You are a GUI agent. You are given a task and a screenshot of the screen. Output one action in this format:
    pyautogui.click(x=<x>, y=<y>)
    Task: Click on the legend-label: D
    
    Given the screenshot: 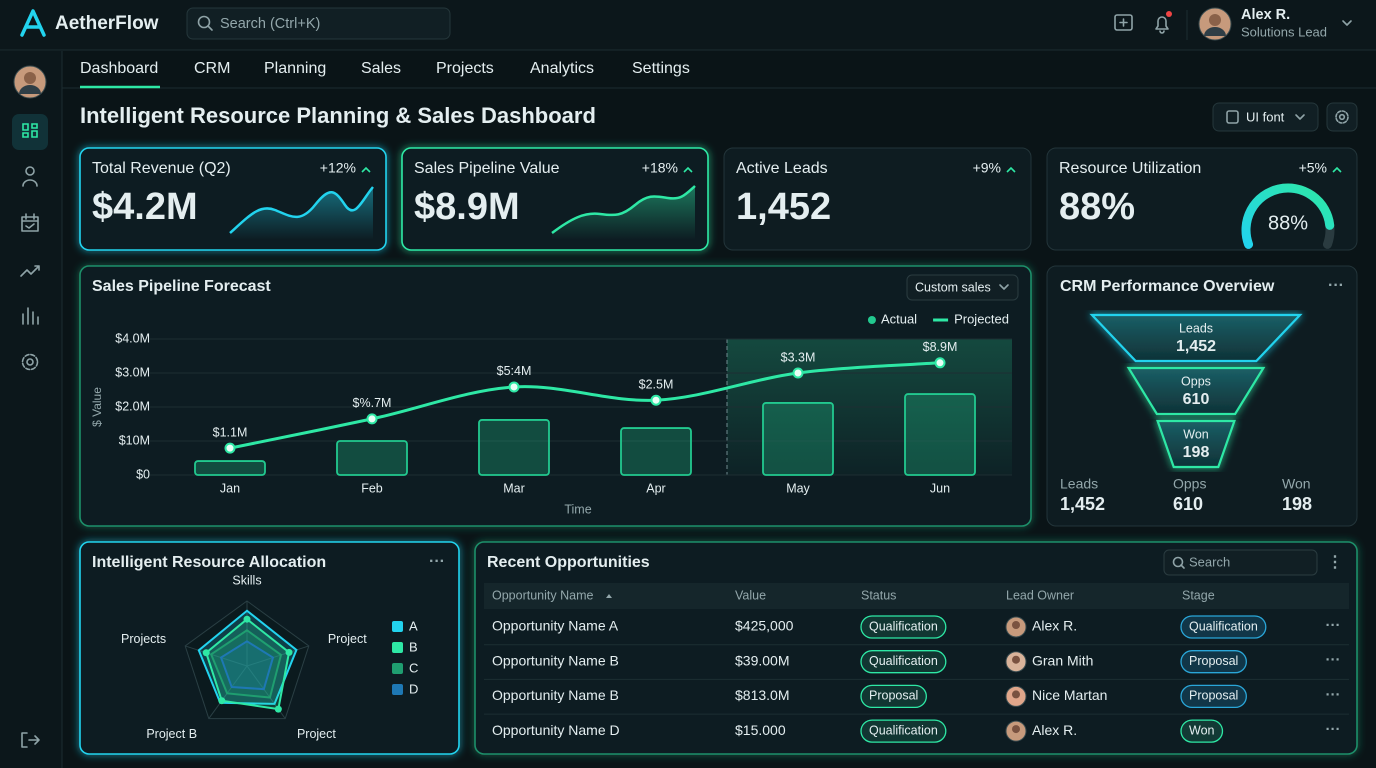 What is the action you would take?
    pyautogui.click(x=413, y=688)
    